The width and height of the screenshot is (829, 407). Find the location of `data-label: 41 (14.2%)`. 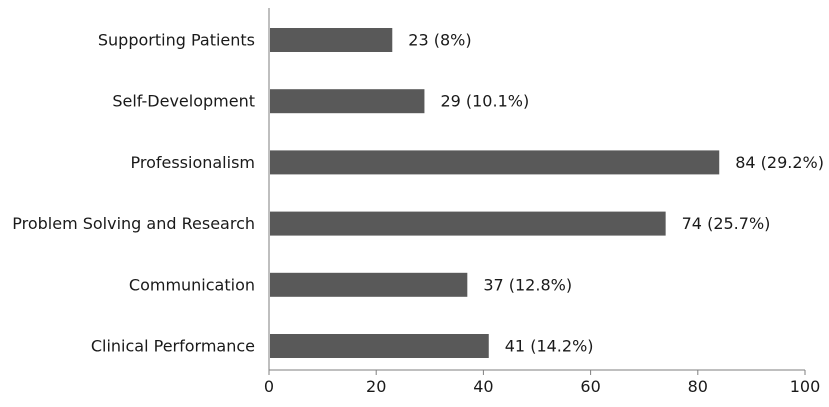

data-label: 41 (14.2%) is located at coordinates (549, 346).